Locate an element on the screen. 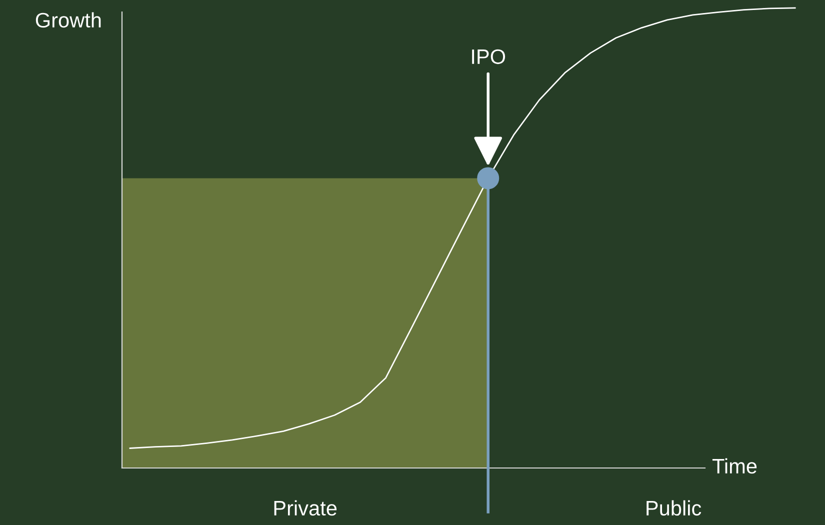 This screenshot has width=825, height=525. y-axis-title: Growth is located at coordinates (68, 20).